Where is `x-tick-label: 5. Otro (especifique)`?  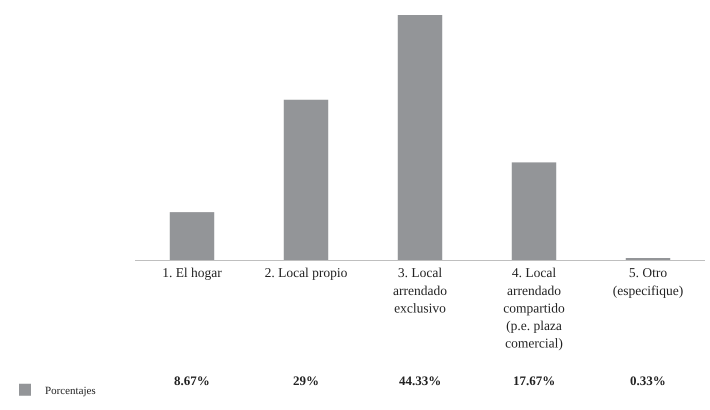
x-tick-label: 5. Otro (especifique) is located at coordinates (648, 281).